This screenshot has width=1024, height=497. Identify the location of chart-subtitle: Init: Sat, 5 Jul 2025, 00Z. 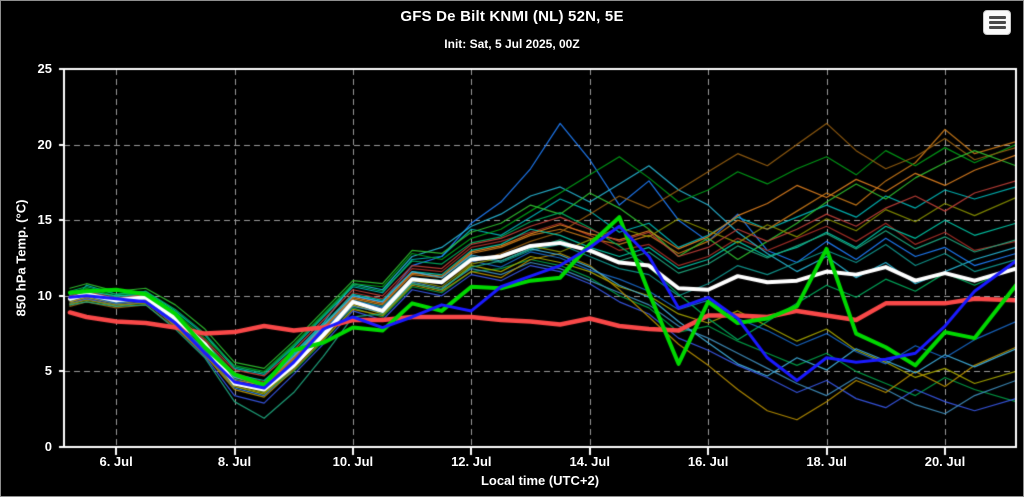
(512, 44).